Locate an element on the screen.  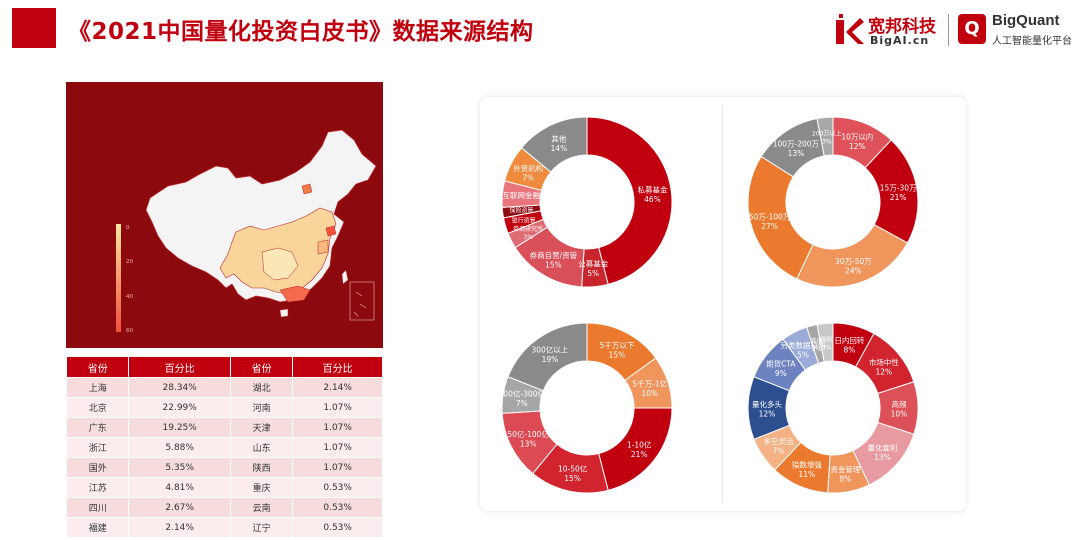
slice-label: 1-10亿 is located at coordinates (639, 444).